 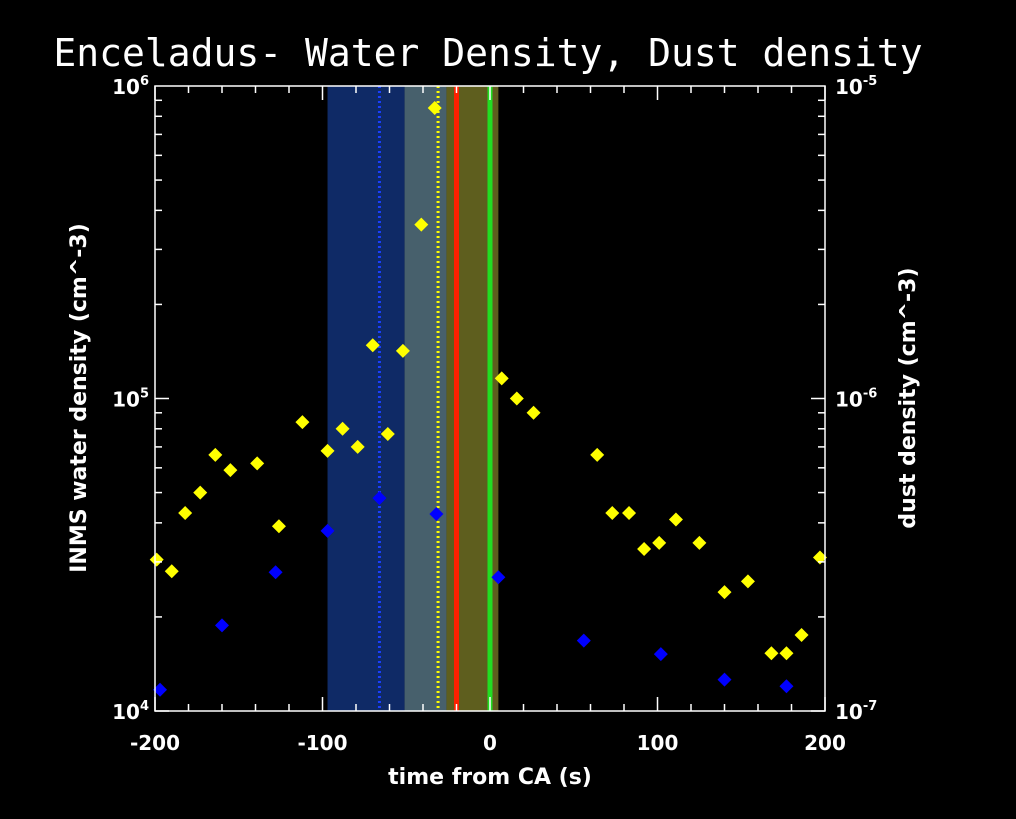 I want to click on y-tick-label-right-2: 10⁻⁵, so click(x=856, y=86).